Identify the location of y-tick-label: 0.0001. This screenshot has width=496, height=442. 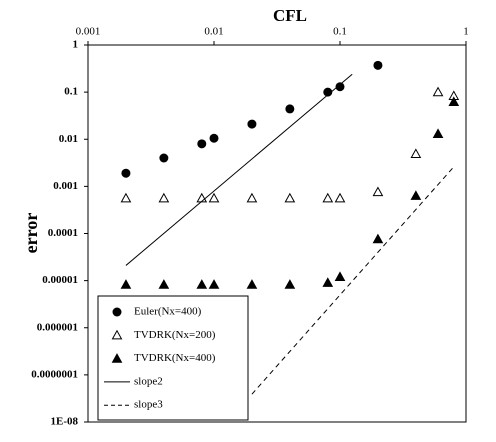
(63, 233).